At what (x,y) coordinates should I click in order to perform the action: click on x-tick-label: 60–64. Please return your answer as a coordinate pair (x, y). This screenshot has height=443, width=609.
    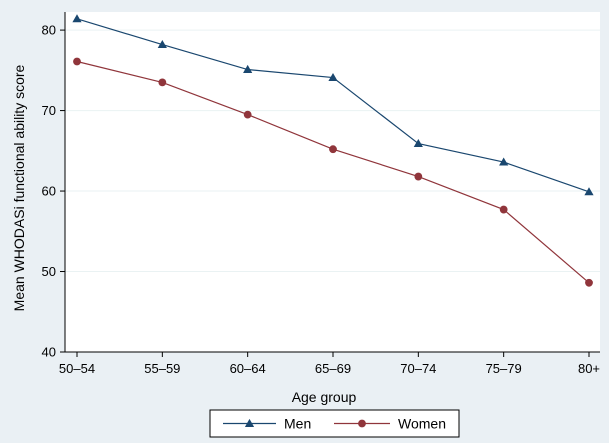
    Looking at the image, I should click on (248, 368).